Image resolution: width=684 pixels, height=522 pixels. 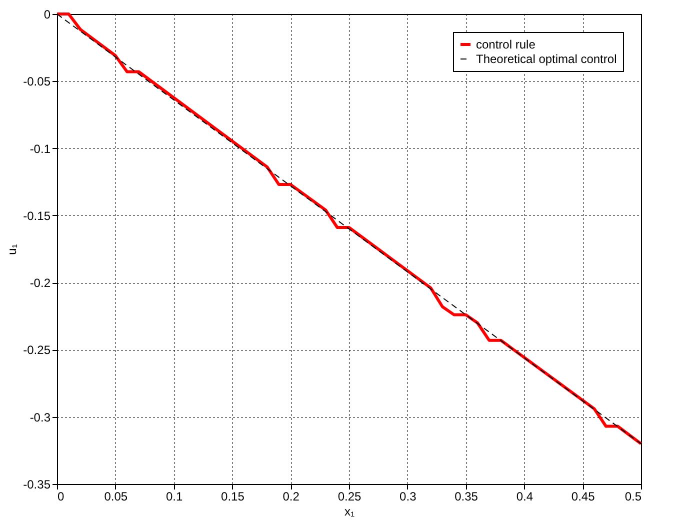 What do you see at coordinates (37, 350) in the screenshot?
I see `y-tick-label: -0.25` at bounding box center [37, 350].